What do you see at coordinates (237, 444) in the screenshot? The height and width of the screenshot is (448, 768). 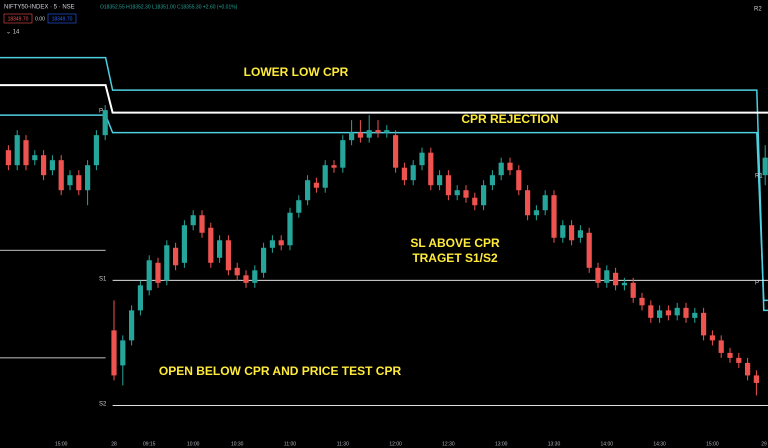 I see `x-tick-label: 10:30` at bounding box center [237, 444].